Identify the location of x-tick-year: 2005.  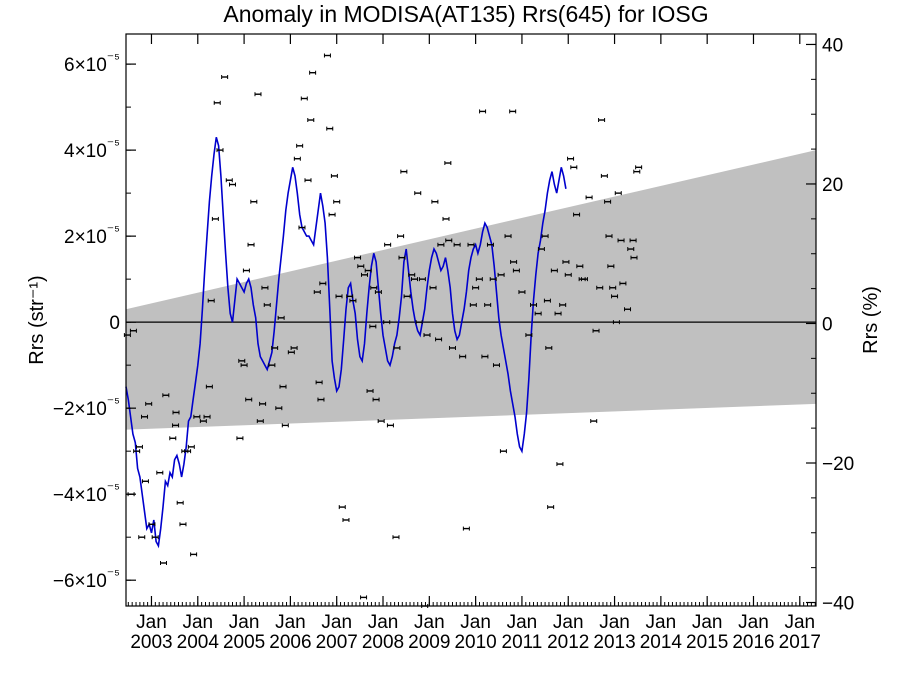
(244, 642).